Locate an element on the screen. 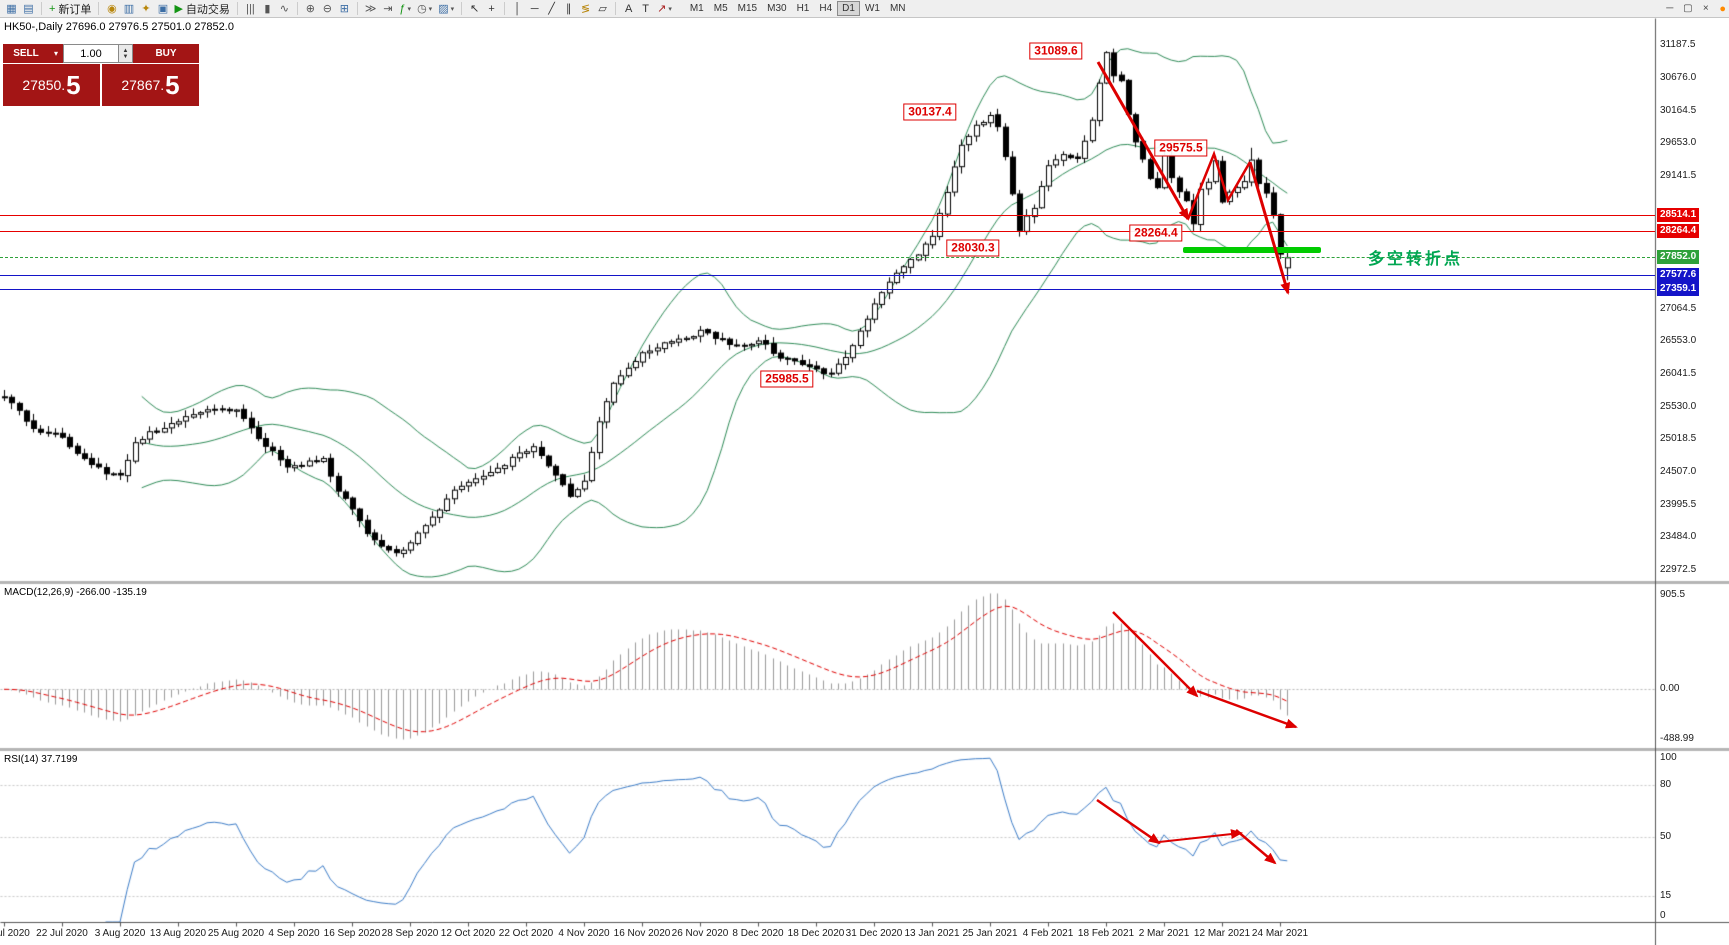 The width and height of the screenshot is (1729, 945). indicators-dropdown-icon: ▾ is located at coordinates (409, 9).